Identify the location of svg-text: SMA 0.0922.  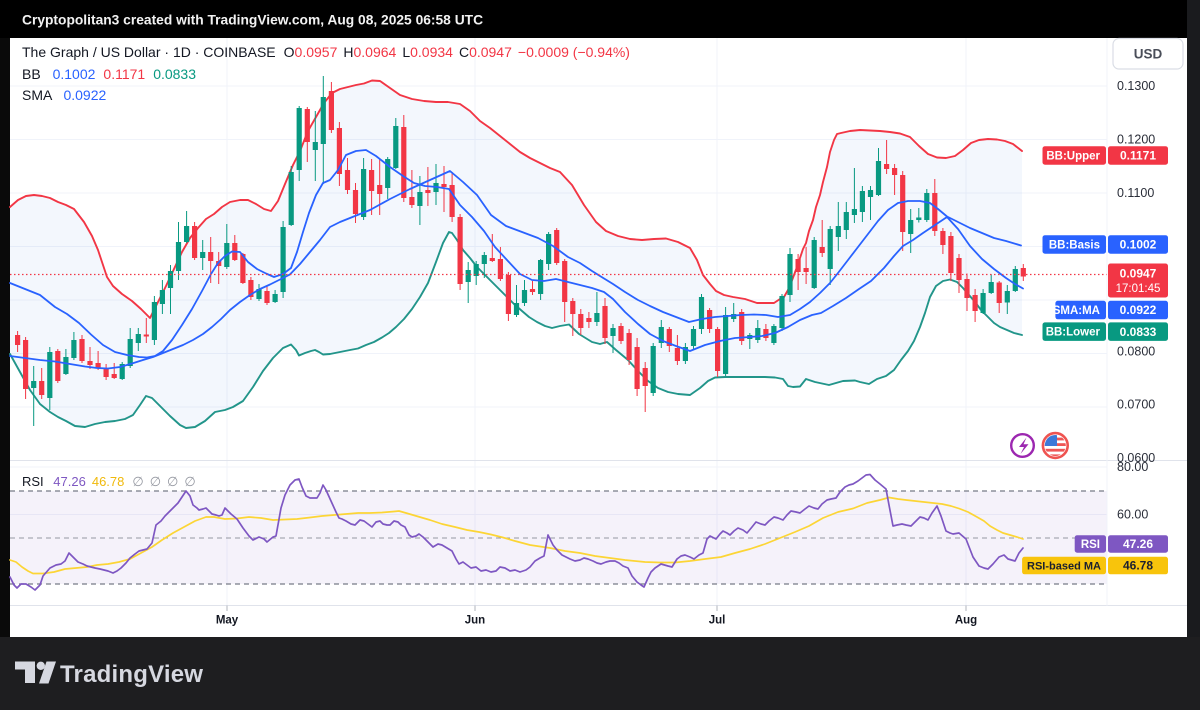
(64, 95).